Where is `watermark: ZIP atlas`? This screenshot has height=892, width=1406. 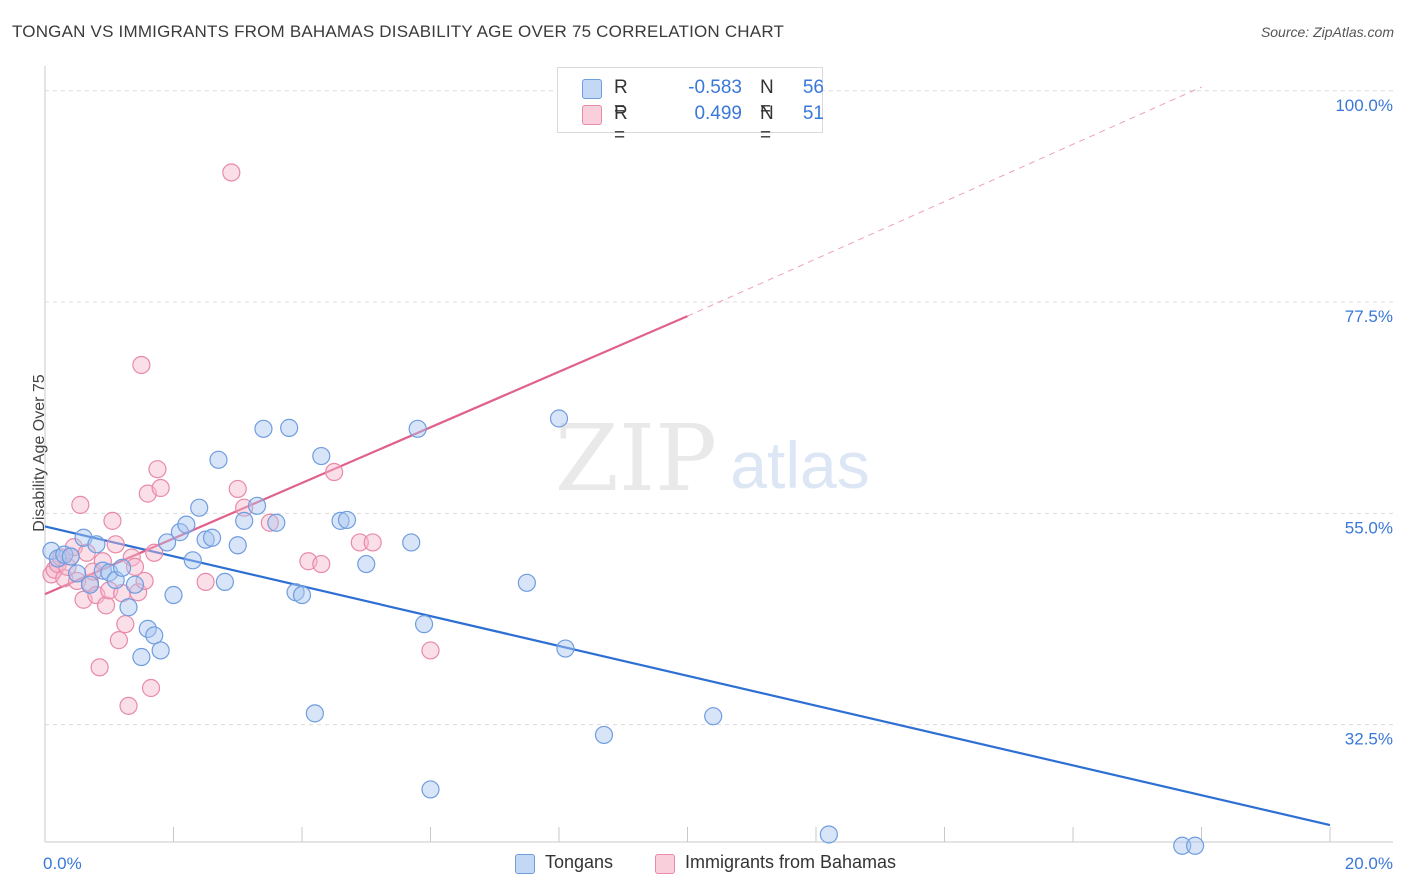
watermark: ZIP atlas is located at coordinates (712, 458).